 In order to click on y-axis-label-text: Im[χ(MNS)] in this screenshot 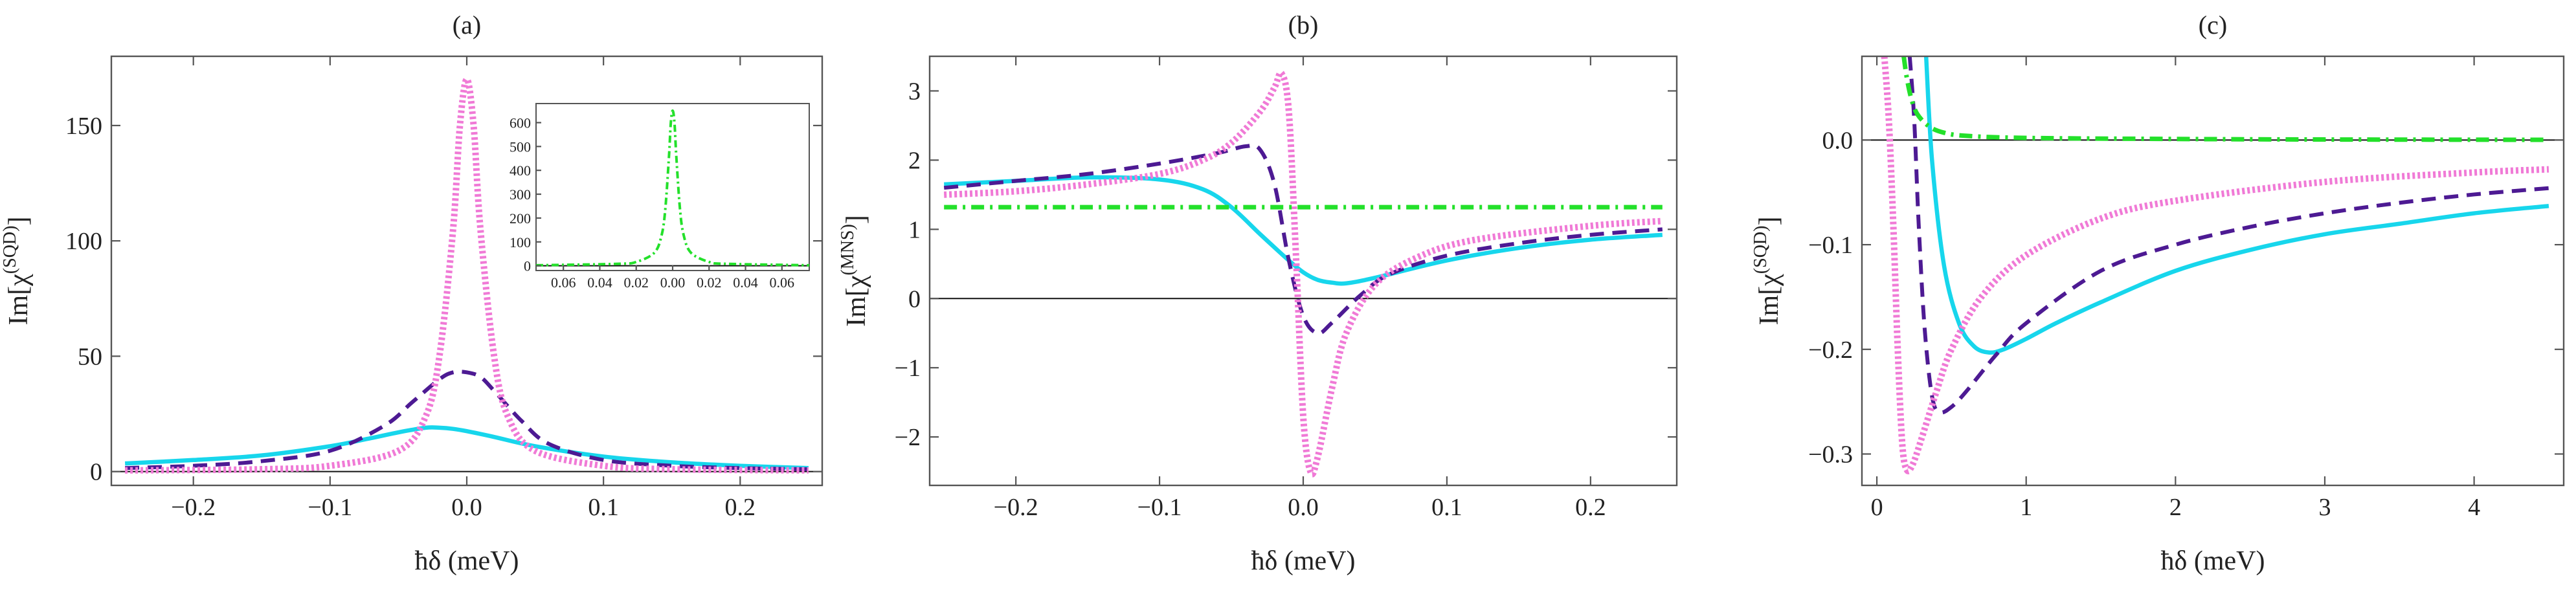, I will do `click(855, 271)`.